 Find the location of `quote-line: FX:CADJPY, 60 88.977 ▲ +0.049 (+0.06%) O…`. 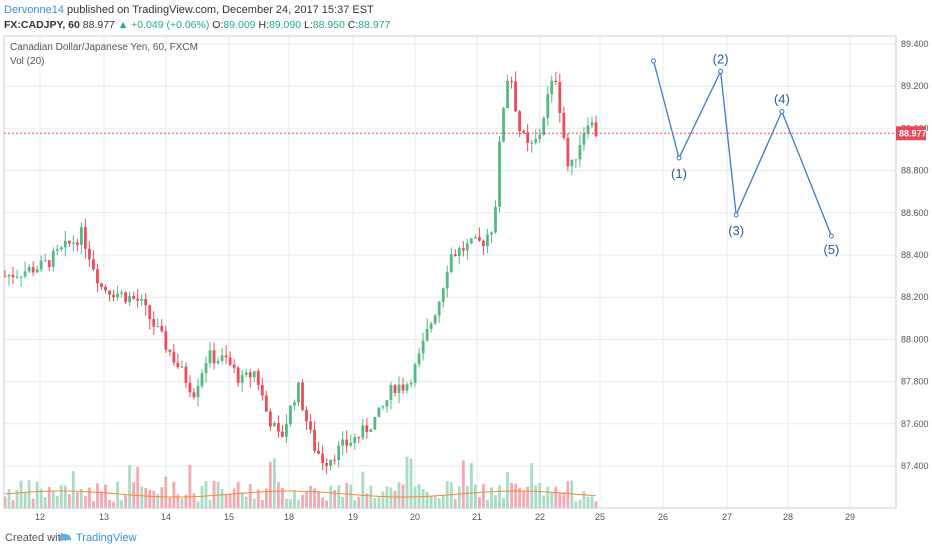

quote-line: FX:CADJPY, 60 88.977 ▲ +0.049 (+0.06%) O… is located at coordinates (197, 25).